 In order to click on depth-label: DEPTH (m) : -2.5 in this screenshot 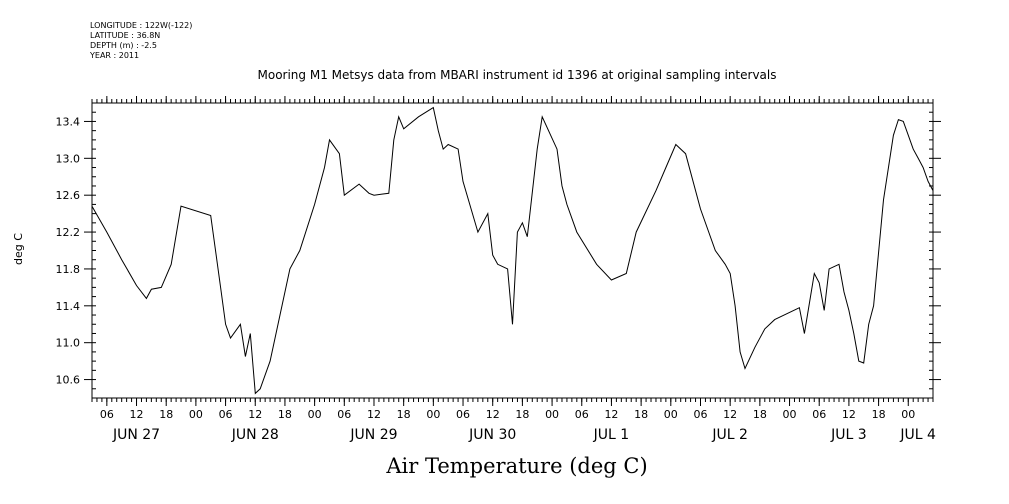, I will do `click(123, 45)`.